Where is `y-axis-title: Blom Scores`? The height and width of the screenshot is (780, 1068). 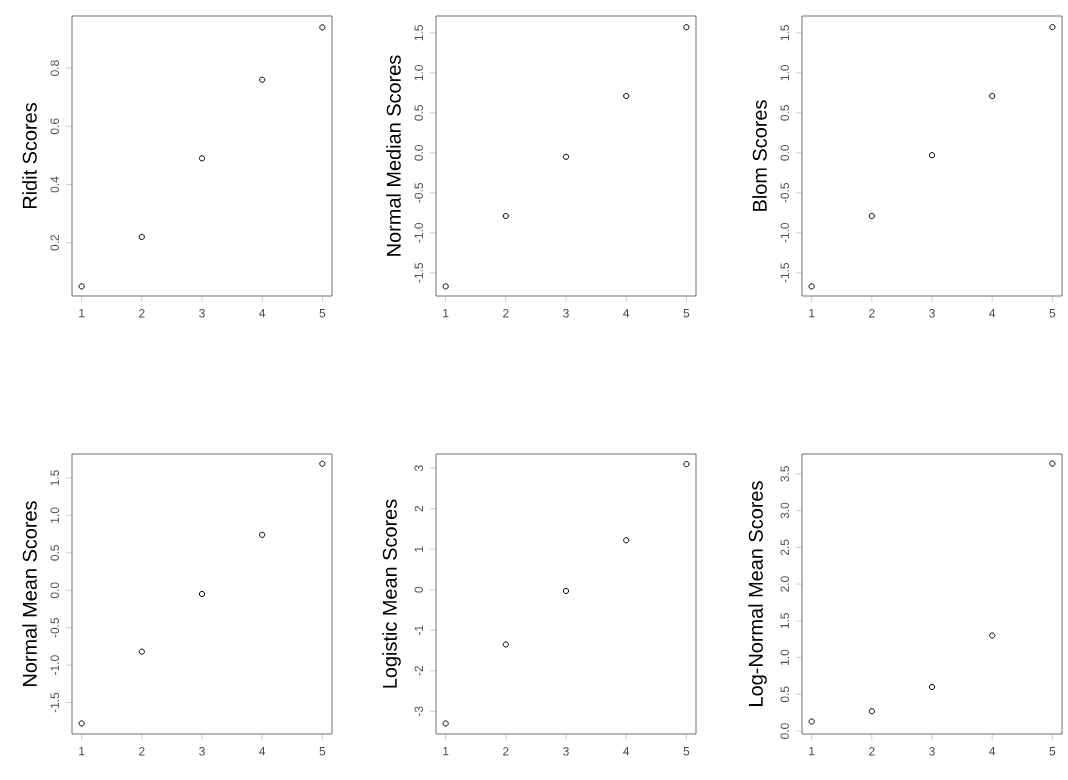
y-axis-title: Blom Scores is located at coordinates (759, 155).